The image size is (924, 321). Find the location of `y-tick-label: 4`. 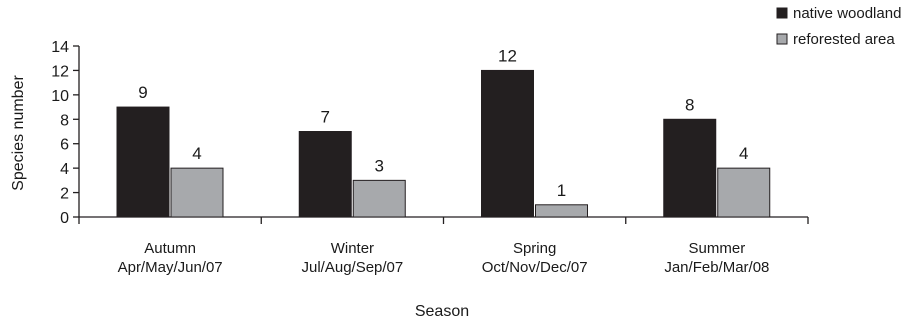

y-tick-label: 4 is located at coordinates (64, 169).